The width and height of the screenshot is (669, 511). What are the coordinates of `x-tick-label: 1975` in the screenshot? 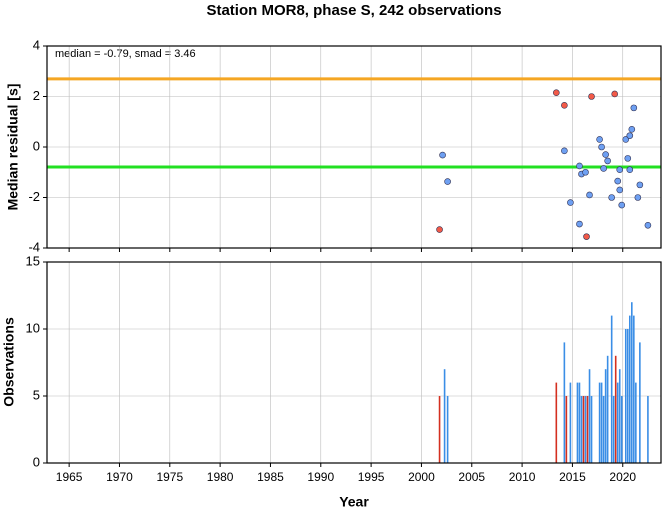 It's located at (169, 477).